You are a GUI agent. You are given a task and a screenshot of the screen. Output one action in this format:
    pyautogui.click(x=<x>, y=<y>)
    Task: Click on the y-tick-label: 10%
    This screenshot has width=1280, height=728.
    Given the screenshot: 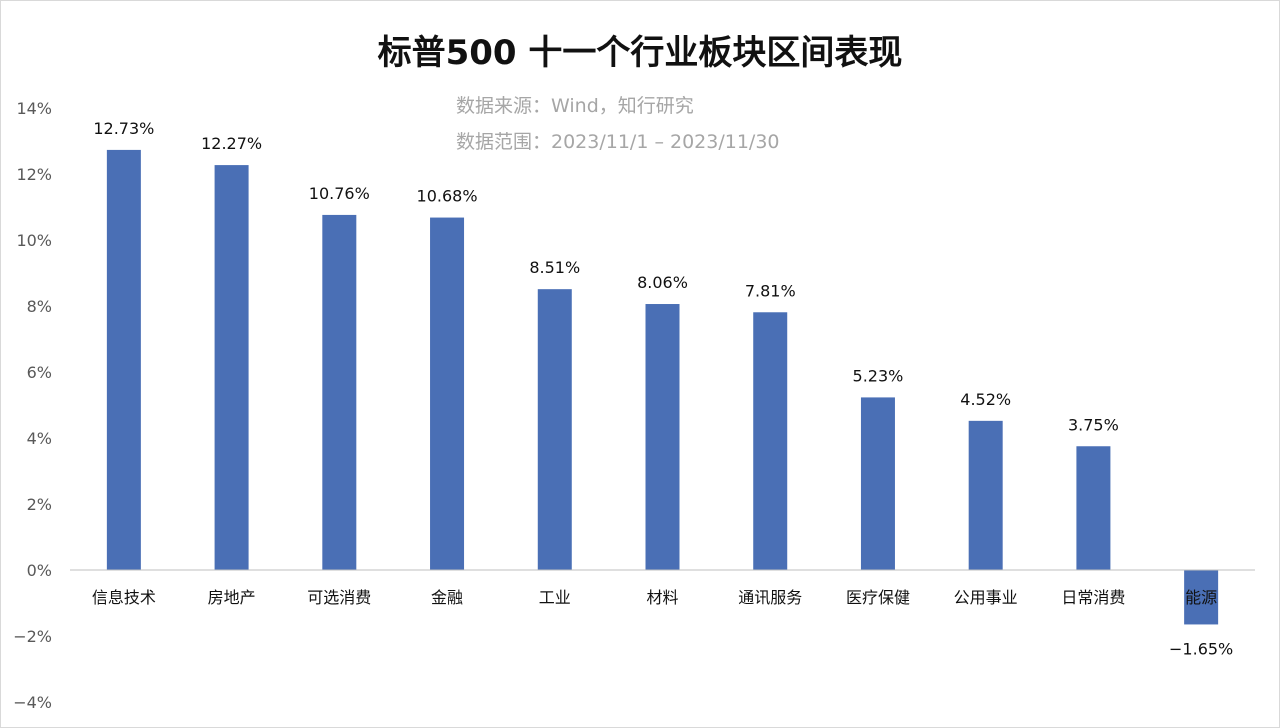 What is the action you would take?
    pyautogui.click(x=34, y=240)
    